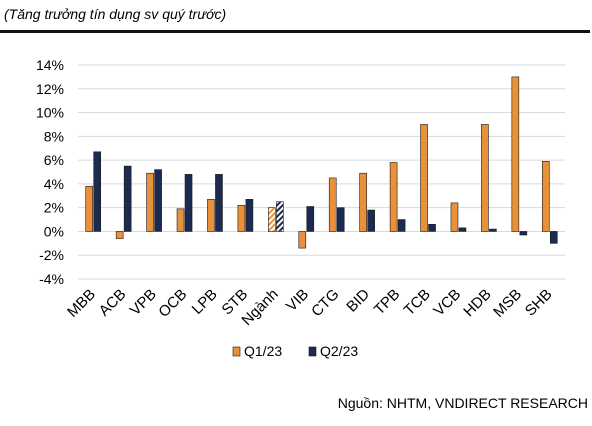  I want to click on legend-swatch-q2, so click(312, 351).